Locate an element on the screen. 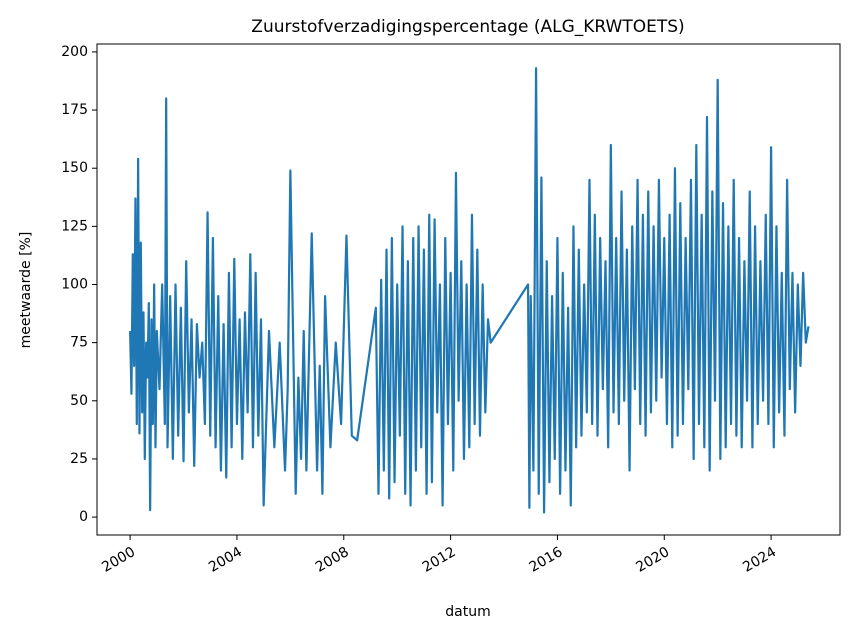 The height and width of the screenshot is (641, 856). y-tick-label: 50 is located at coordinates (79, 401).